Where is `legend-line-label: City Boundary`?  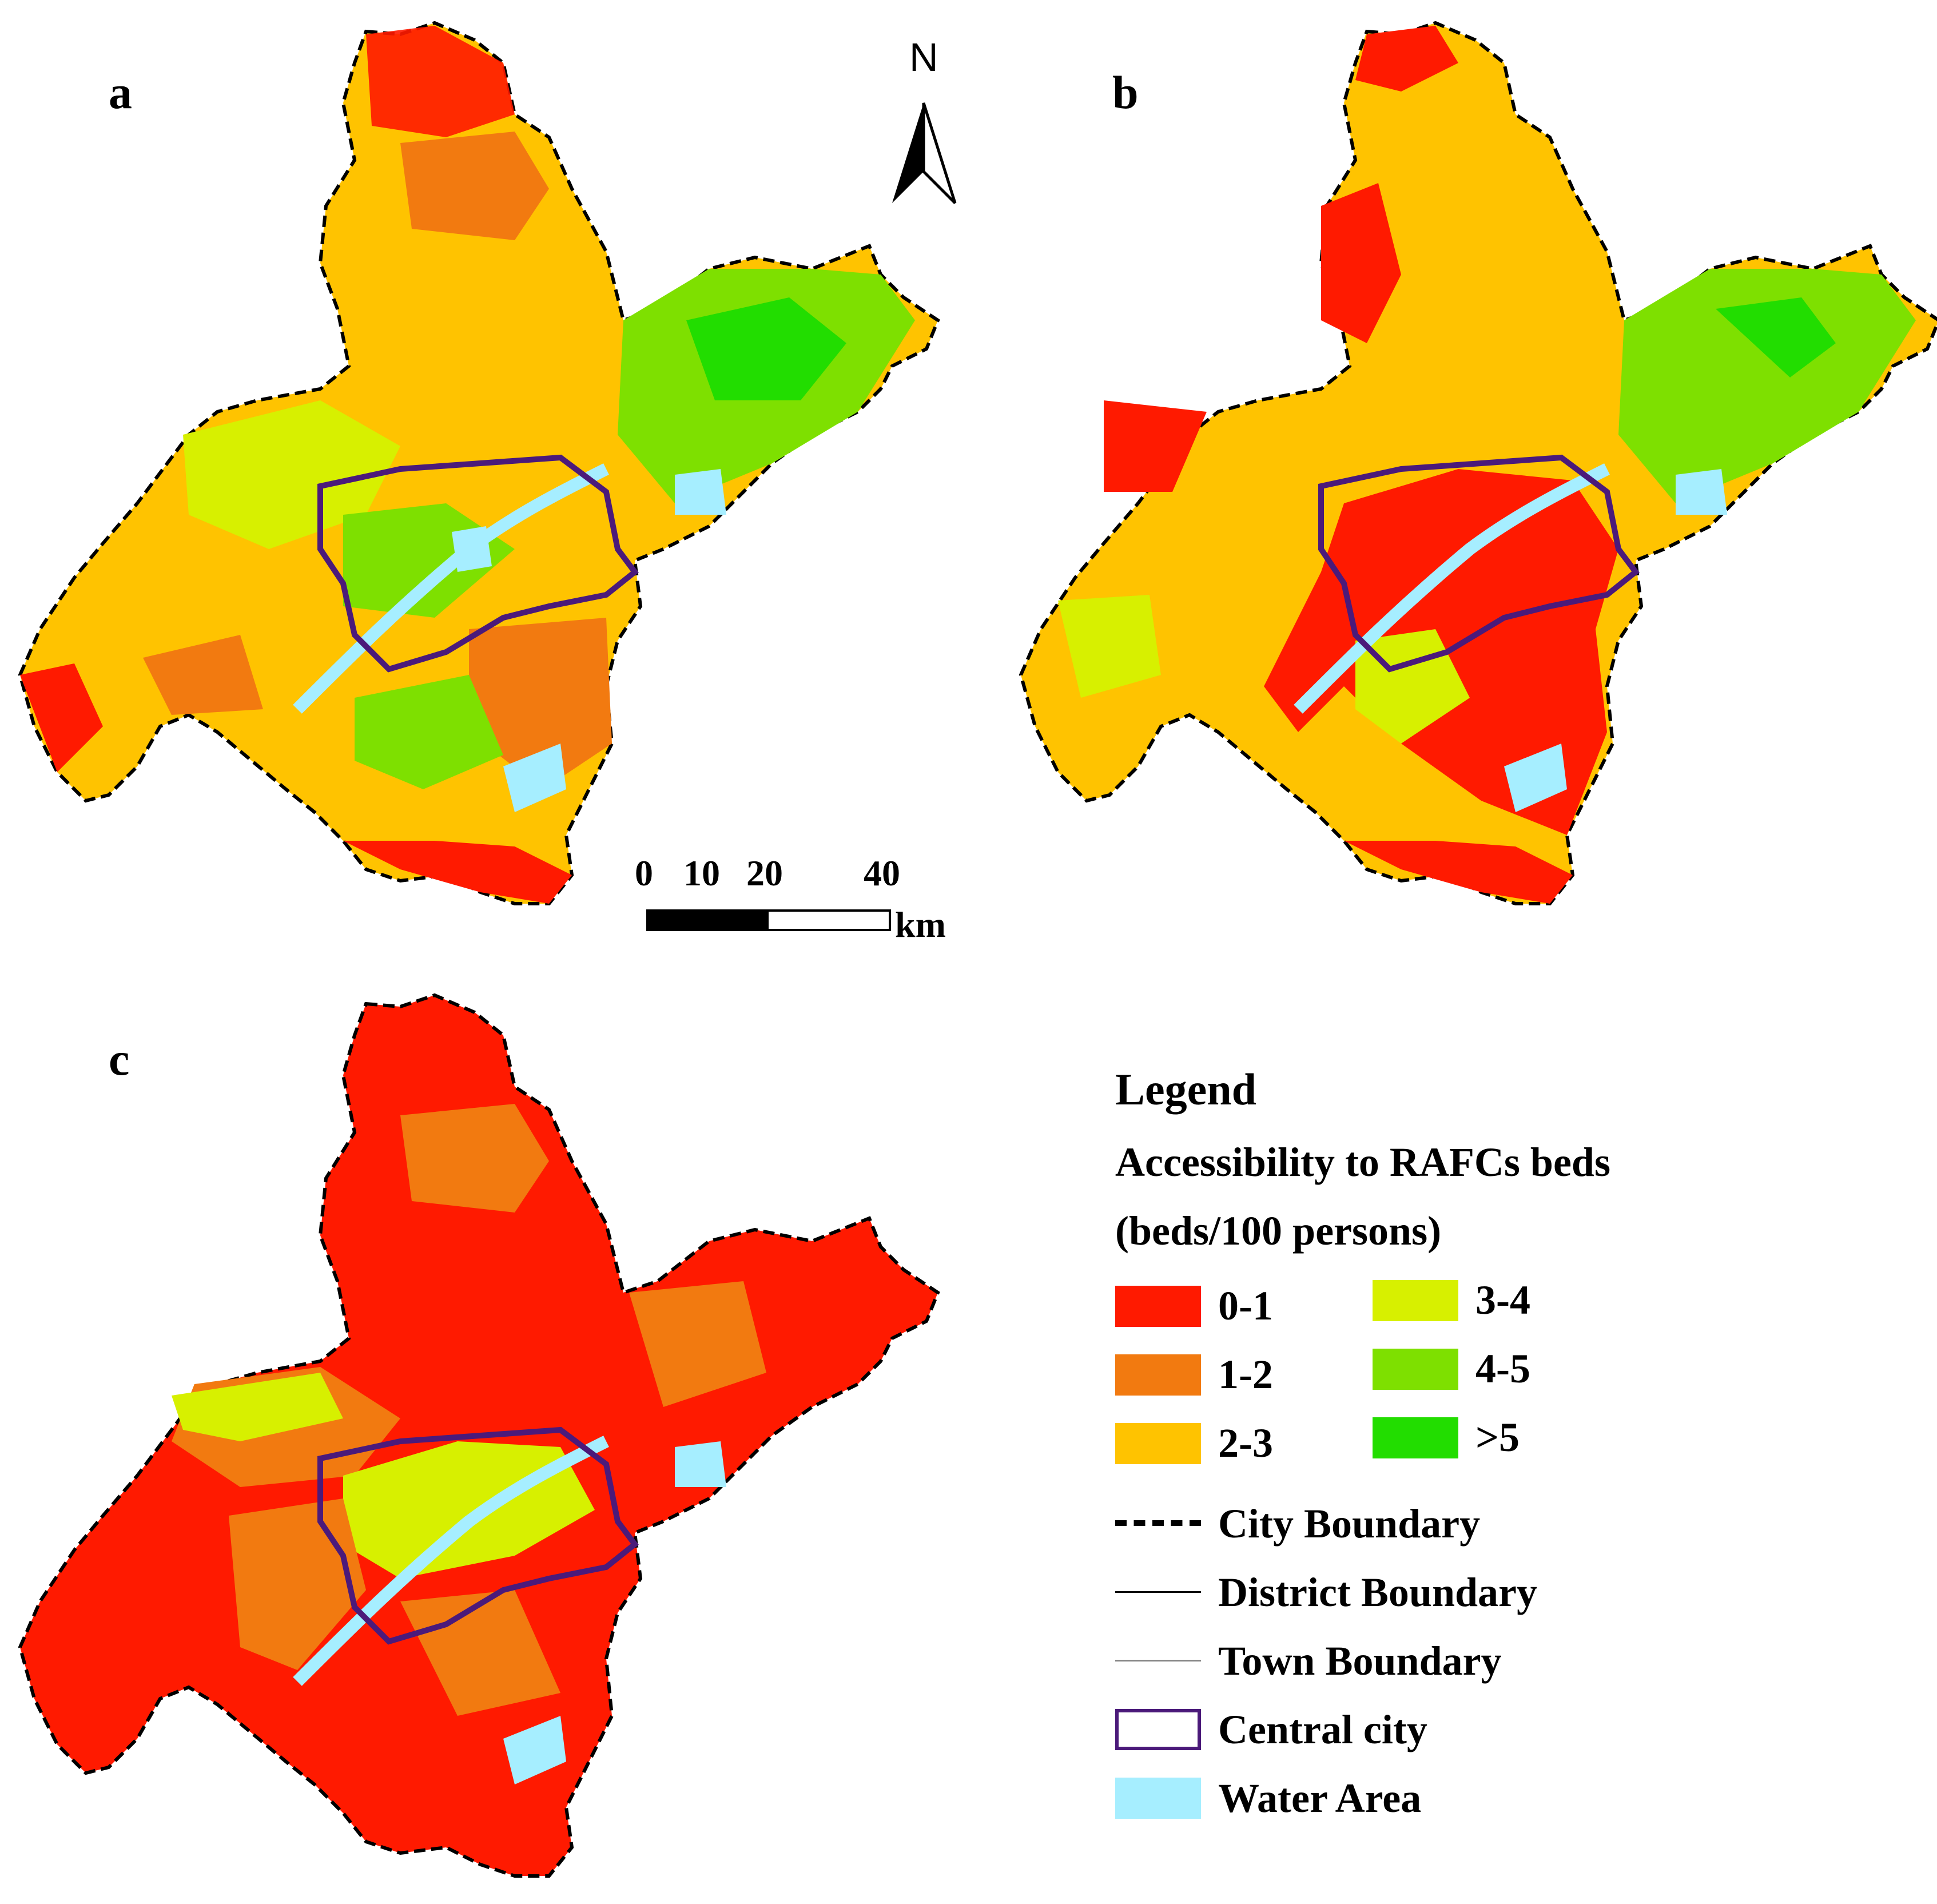
legend-line-label: City Boundary is located at coordinates (1350, 1523).